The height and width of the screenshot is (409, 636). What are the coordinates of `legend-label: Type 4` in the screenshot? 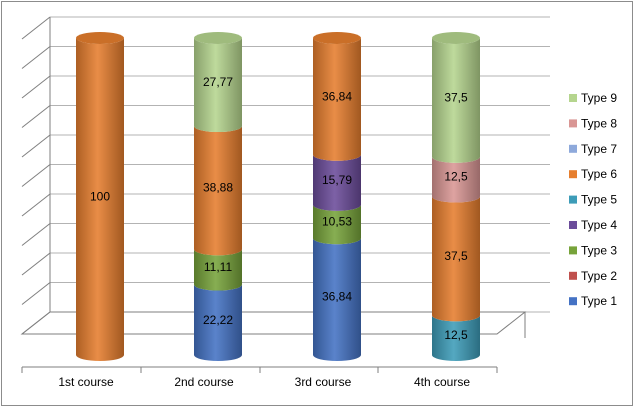 It's located at (599, 225).